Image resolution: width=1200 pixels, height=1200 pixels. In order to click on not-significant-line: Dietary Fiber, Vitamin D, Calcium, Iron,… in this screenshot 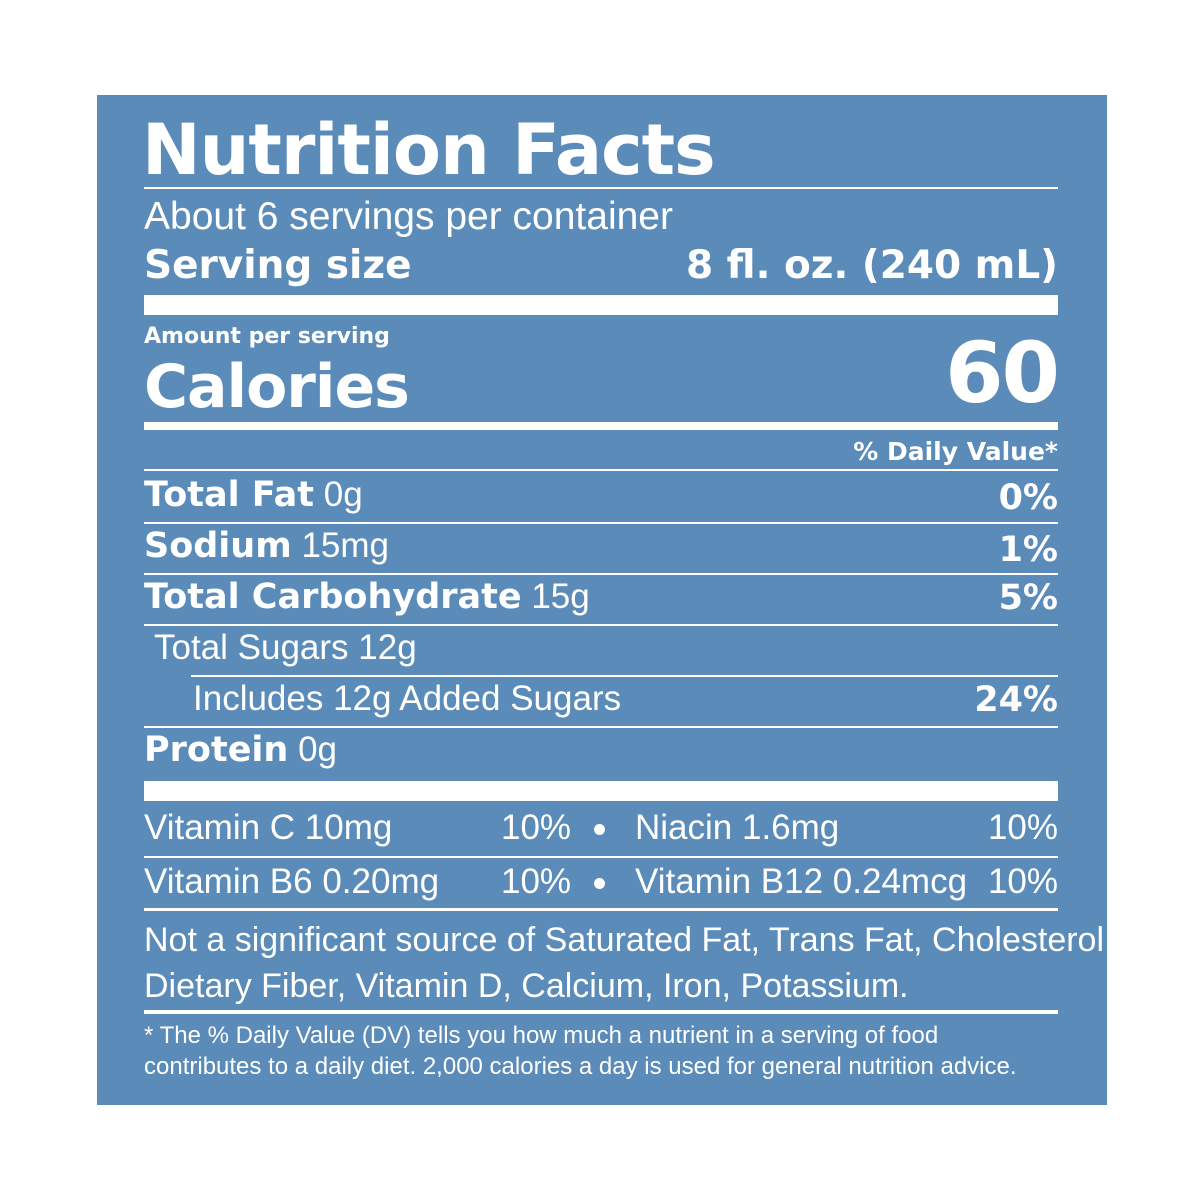, I will do `click(526, 986)`.